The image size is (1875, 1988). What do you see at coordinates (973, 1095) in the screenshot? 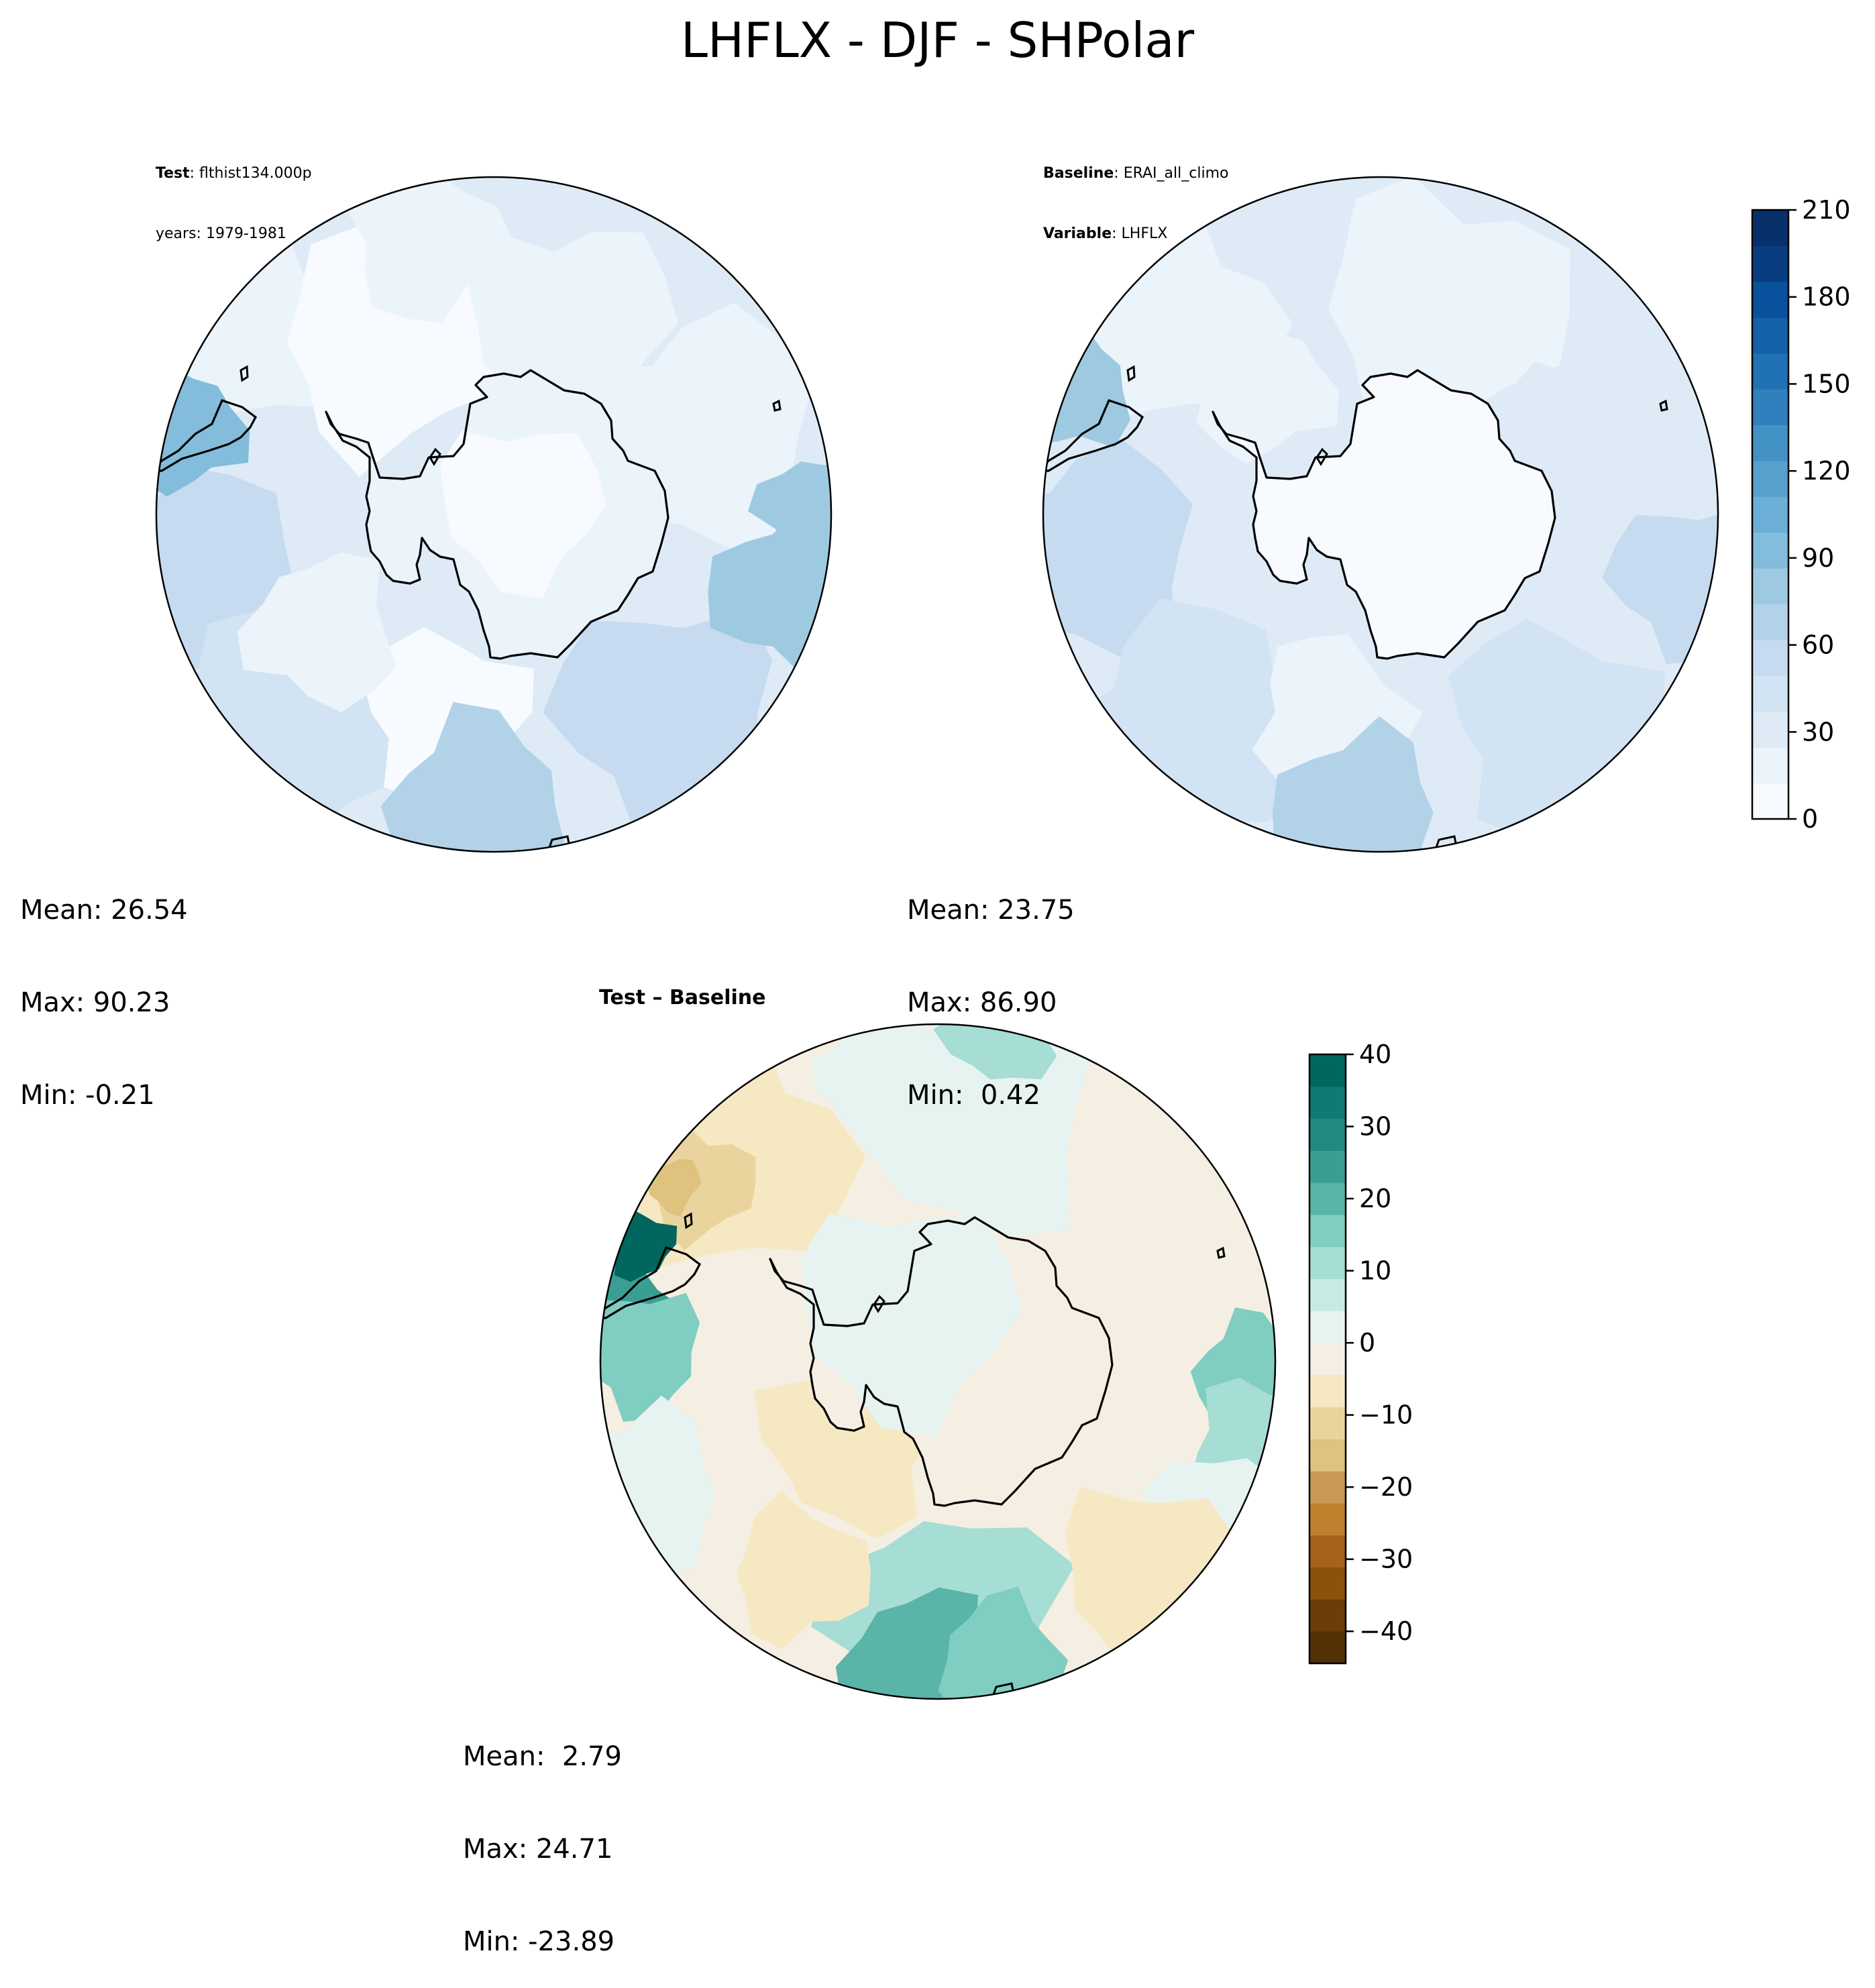
I see `baseline-min: Min: 0.42` at bounding box center [973, 1095].